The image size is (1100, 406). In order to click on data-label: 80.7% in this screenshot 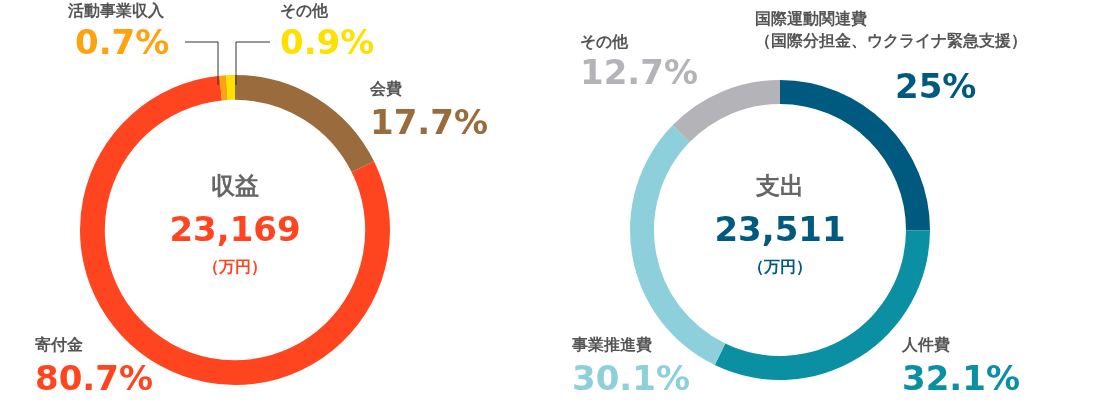, I will do `click(94, 377)`.